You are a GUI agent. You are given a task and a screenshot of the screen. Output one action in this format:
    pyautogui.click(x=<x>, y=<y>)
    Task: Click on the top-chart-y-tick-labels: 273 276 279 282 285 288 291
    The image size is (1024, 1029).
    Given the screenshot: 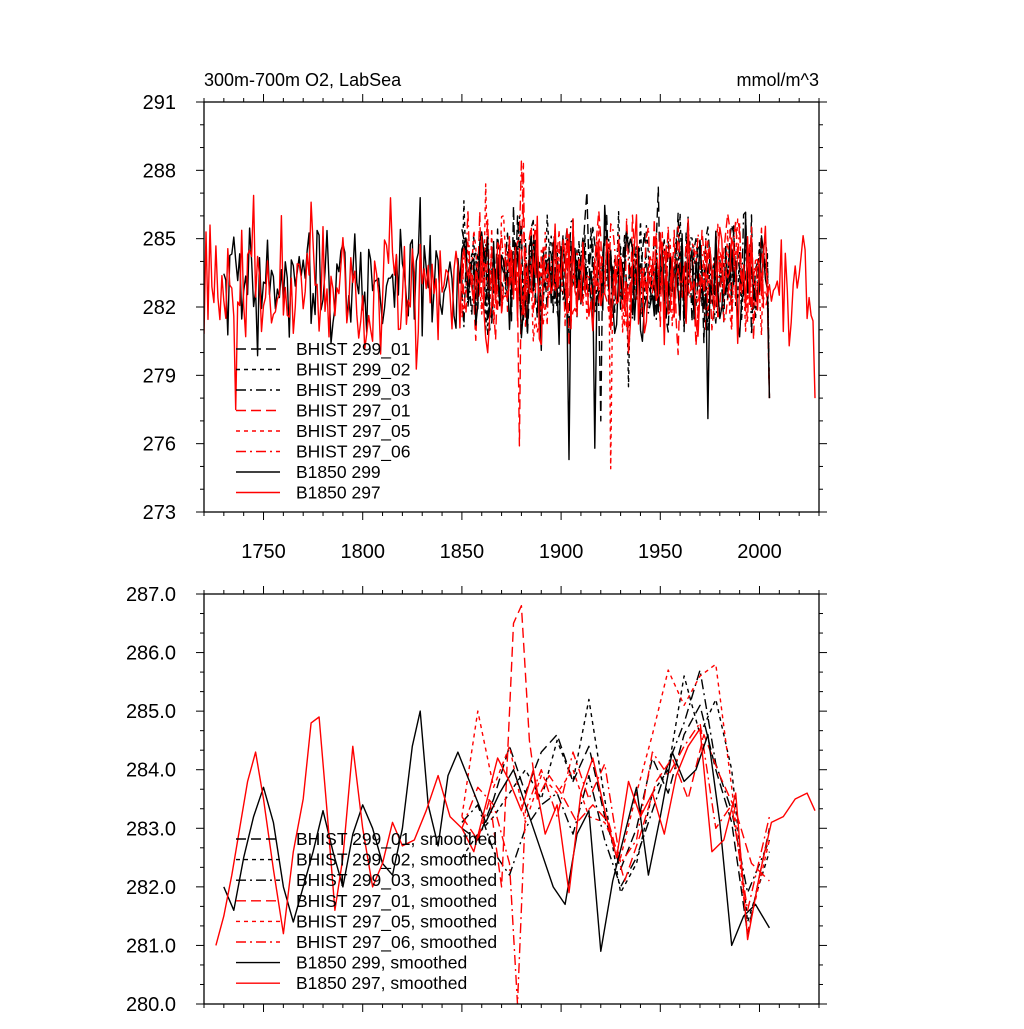 What is the action you would take?
    pyautogui.click(x=159, y=308)
    